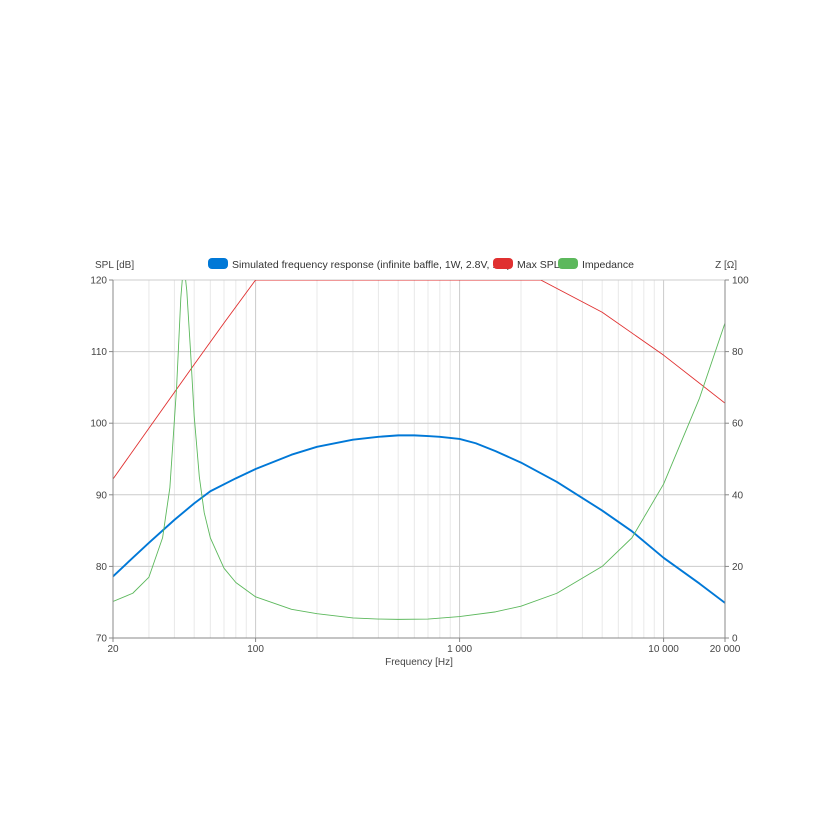  What do you see at coordinates (538, 265) in the screenshot?
I see `legend-label-max-spl: Max SPL` at bounding box center [538, 265].